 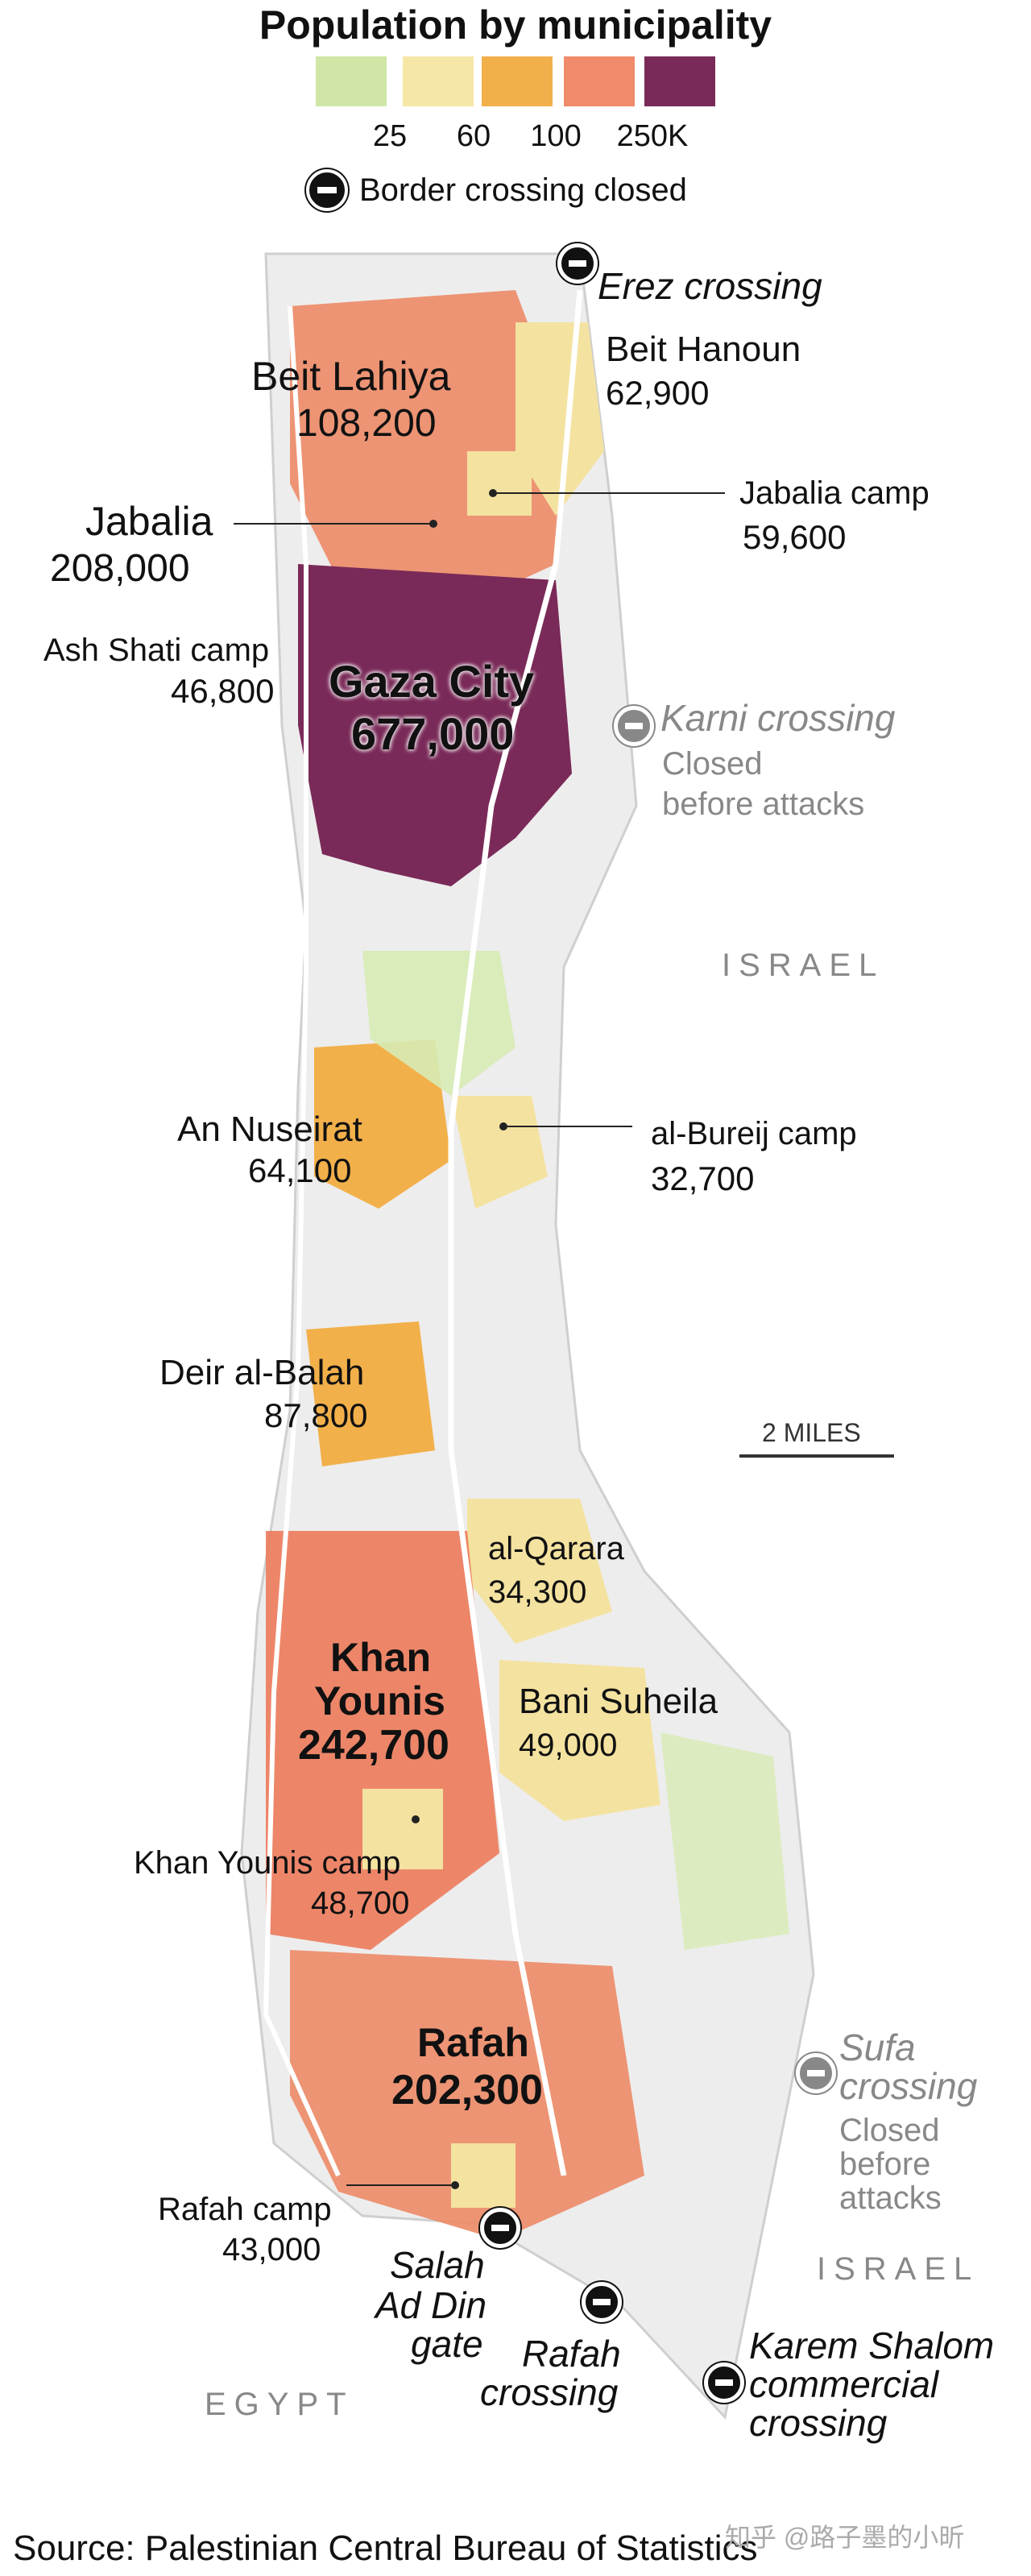 I want to click on label-beit-hanoun: Beit Hanoun, so click(x=704, y=349).